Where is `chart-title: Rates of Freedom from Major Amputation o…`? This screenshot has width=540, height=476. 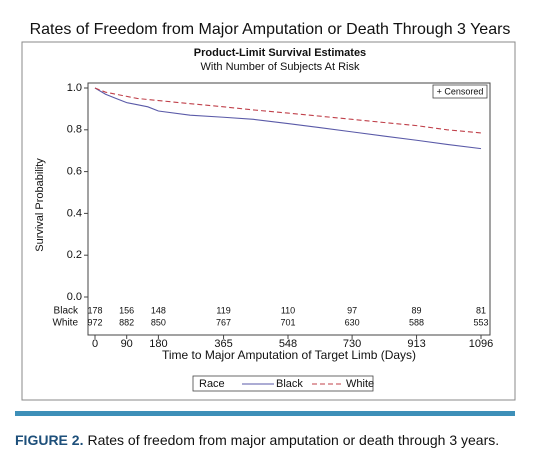 chart-title: Rates of Freedom from Major Amputation o… is located at coordinates (270, 29).